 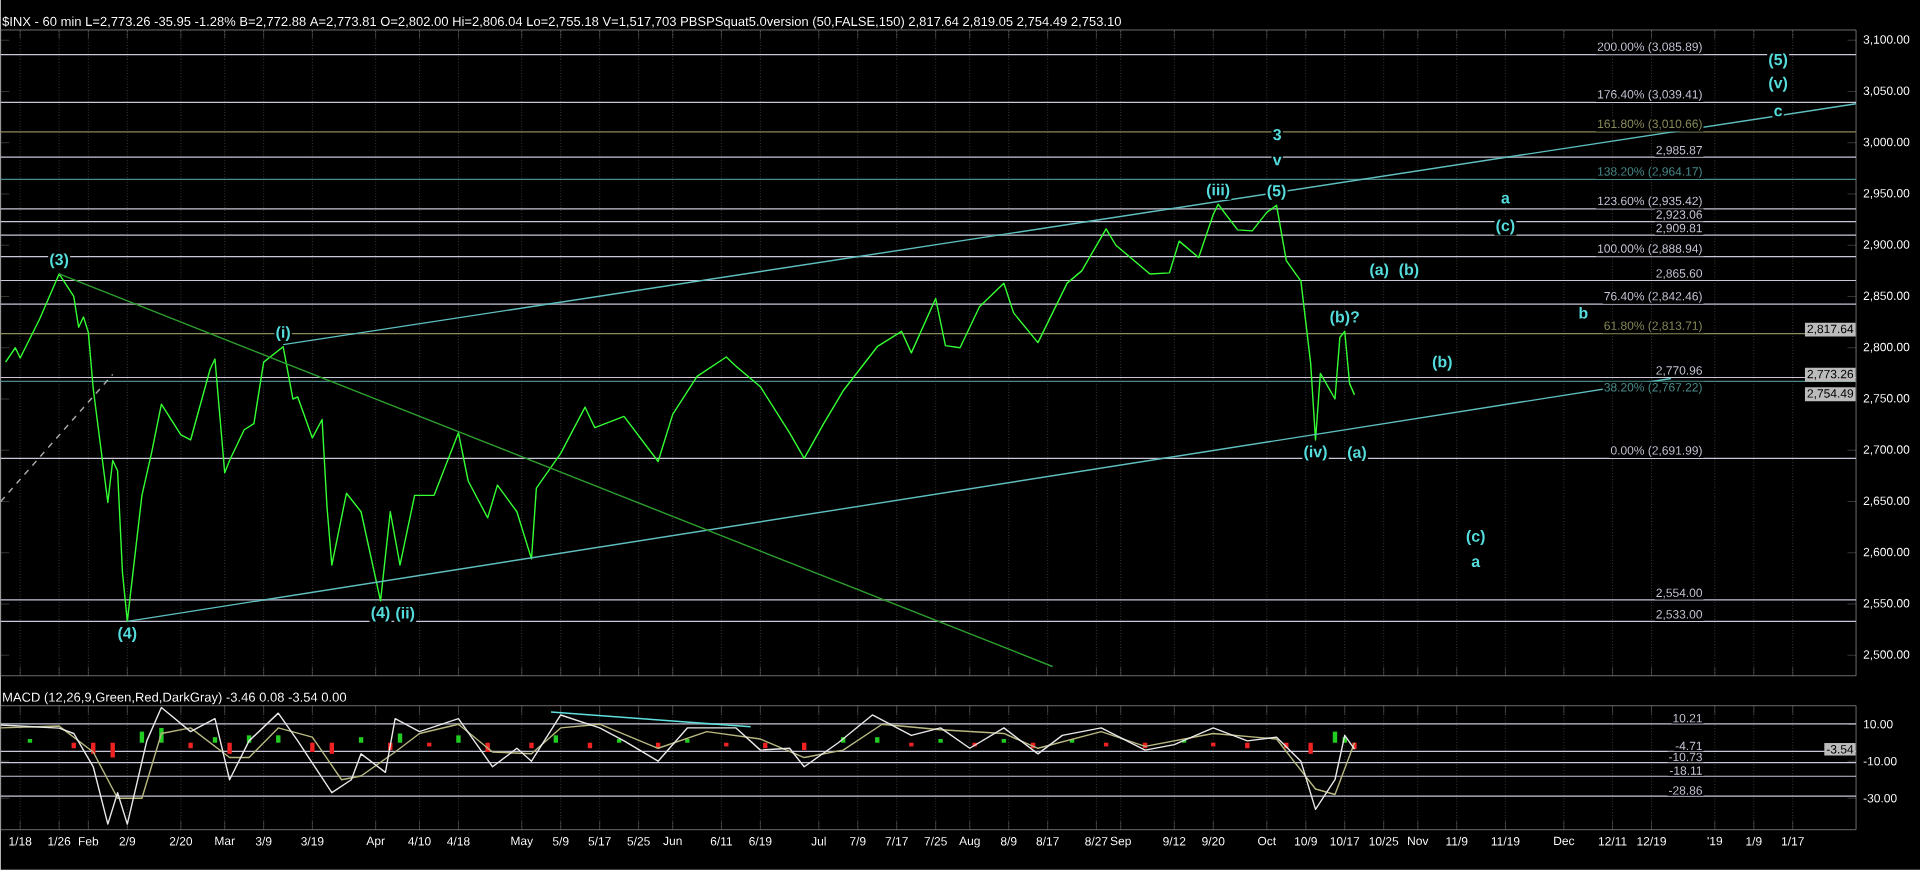 What do you see at coordinates (1886, 450) in the screenshot?
I see `y-tick-label: 2,700.00` at bounding box center [1886, 450].